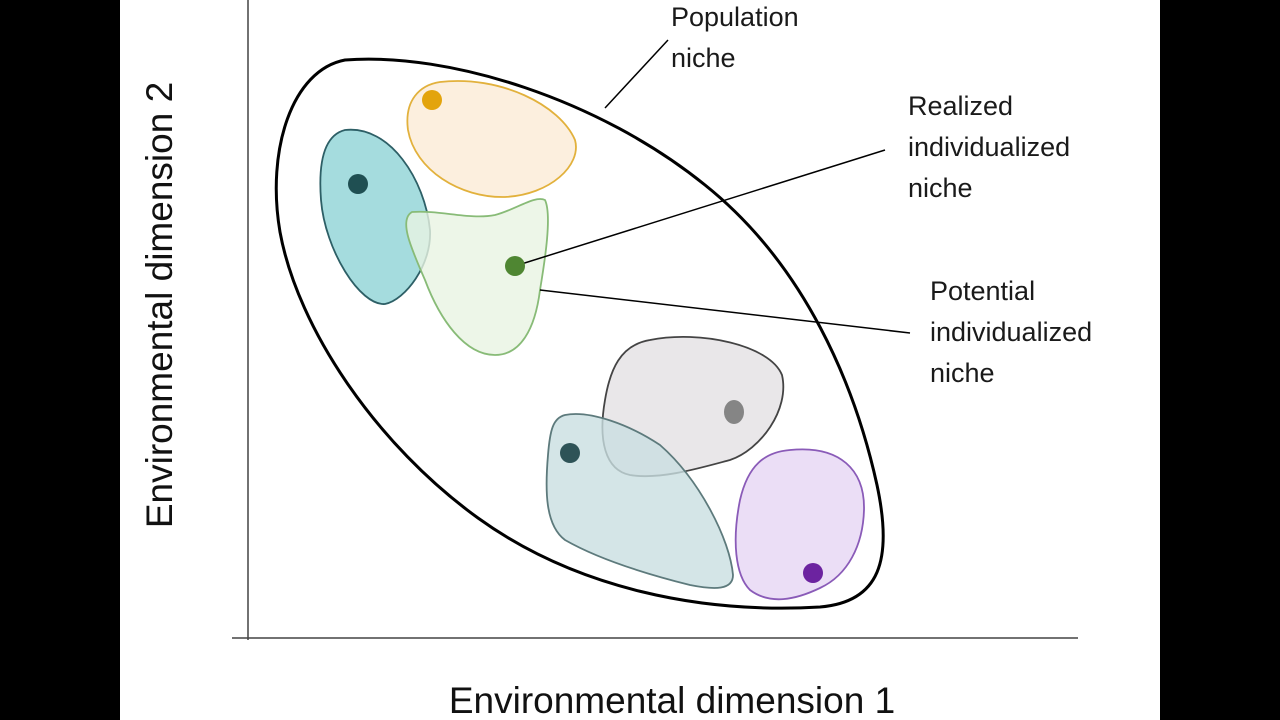  I want to click on population-niche-label: Population niche, so click(735, 37).